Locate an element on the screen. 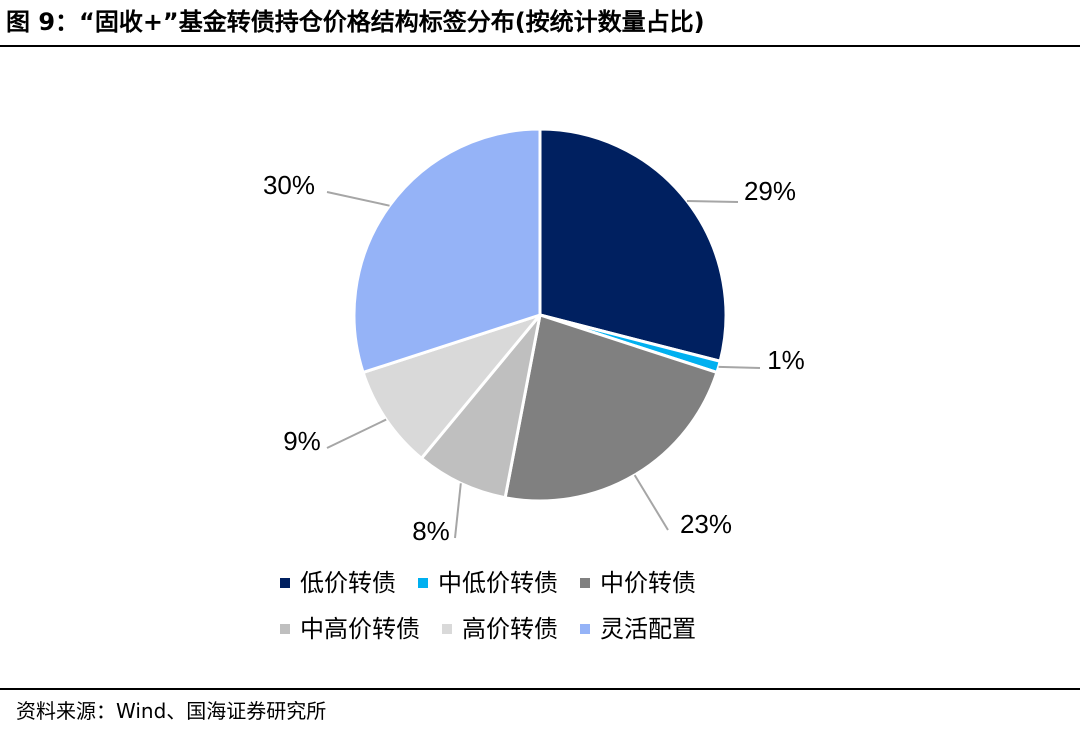 This screenshot has height=729, width=1080. legend-item-5: 高价转债 is located at coordinates (500, 629).